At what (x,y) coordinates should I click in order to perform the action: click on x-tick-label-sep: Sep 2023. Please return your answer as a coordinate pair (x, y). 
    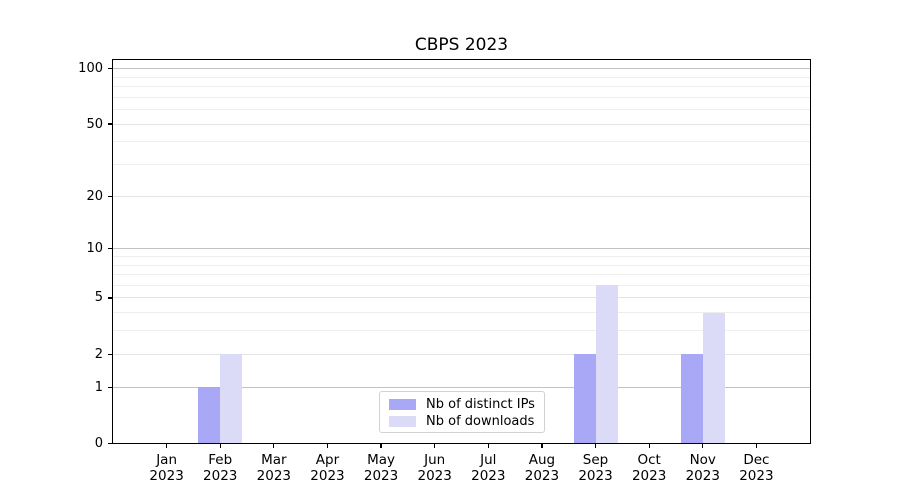
    Looking at the image, I should click on (596, 468).